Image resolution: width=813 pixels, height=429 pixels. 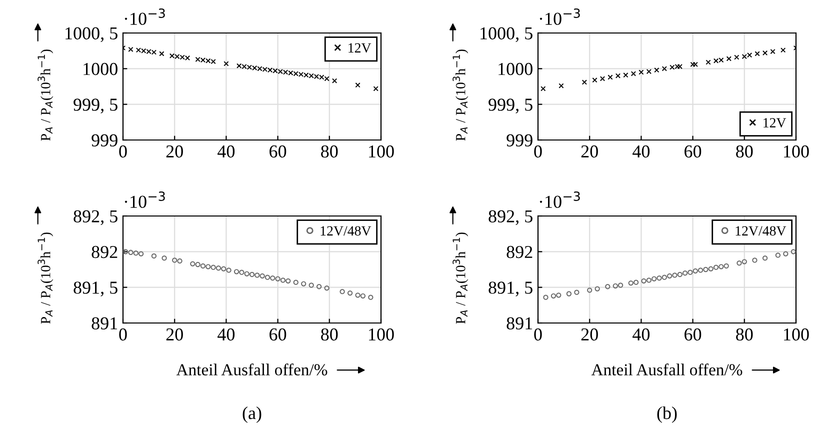 I want to click on text: (b), so click(x=667, y=414).